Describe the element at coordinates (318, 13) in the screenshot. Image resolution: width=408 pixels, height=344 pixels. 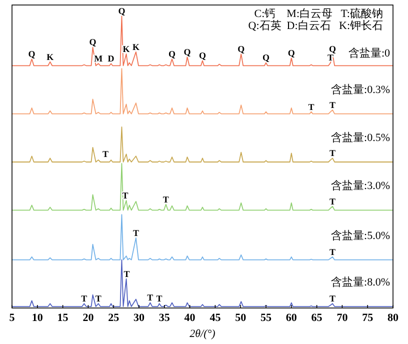
I see `annotation: C:钙 M:白云母 T:硫酸钠` at that location.